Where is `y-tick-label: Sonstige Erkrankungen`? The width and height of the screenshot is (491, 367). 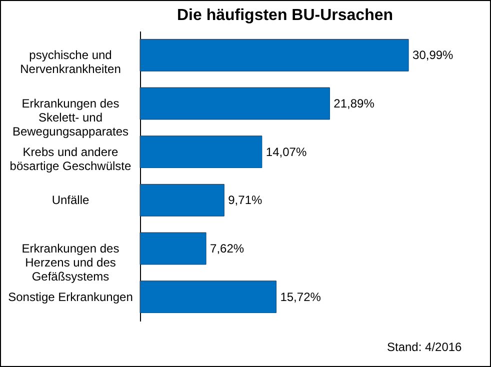
y-tick-label: Sonstige Erkrankungen is located at coordinates (70, 297).